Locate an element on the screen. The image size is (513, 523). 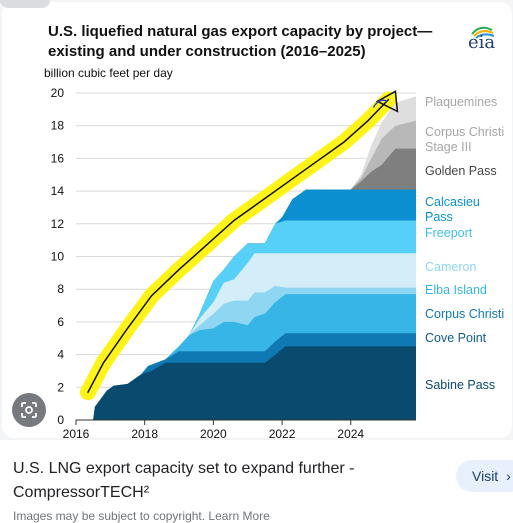
x-tick-label: 2024 is located at coordinates (350, 433).